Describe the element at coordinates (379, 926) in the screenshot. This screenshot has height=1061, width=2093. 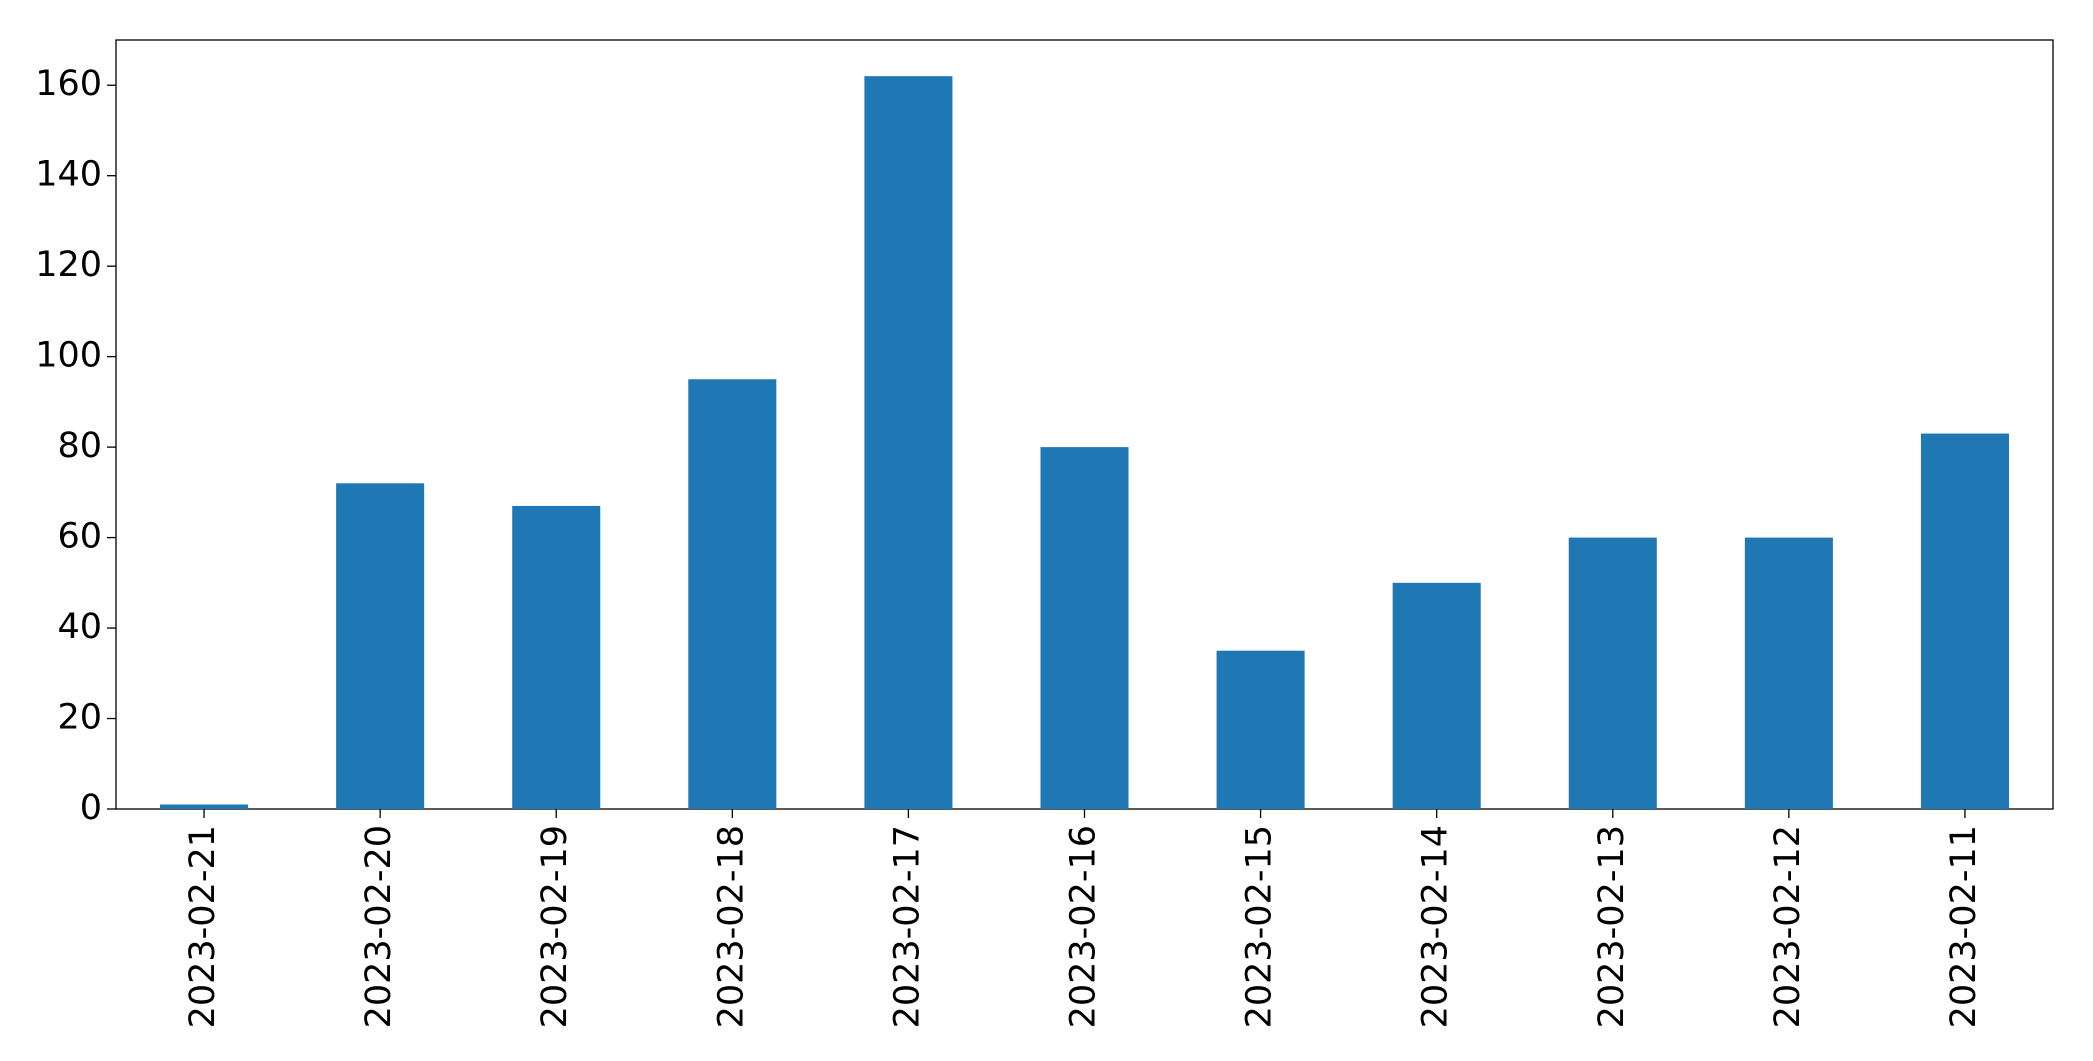
I see `x-tick-label: 2023-02-20` at that location.